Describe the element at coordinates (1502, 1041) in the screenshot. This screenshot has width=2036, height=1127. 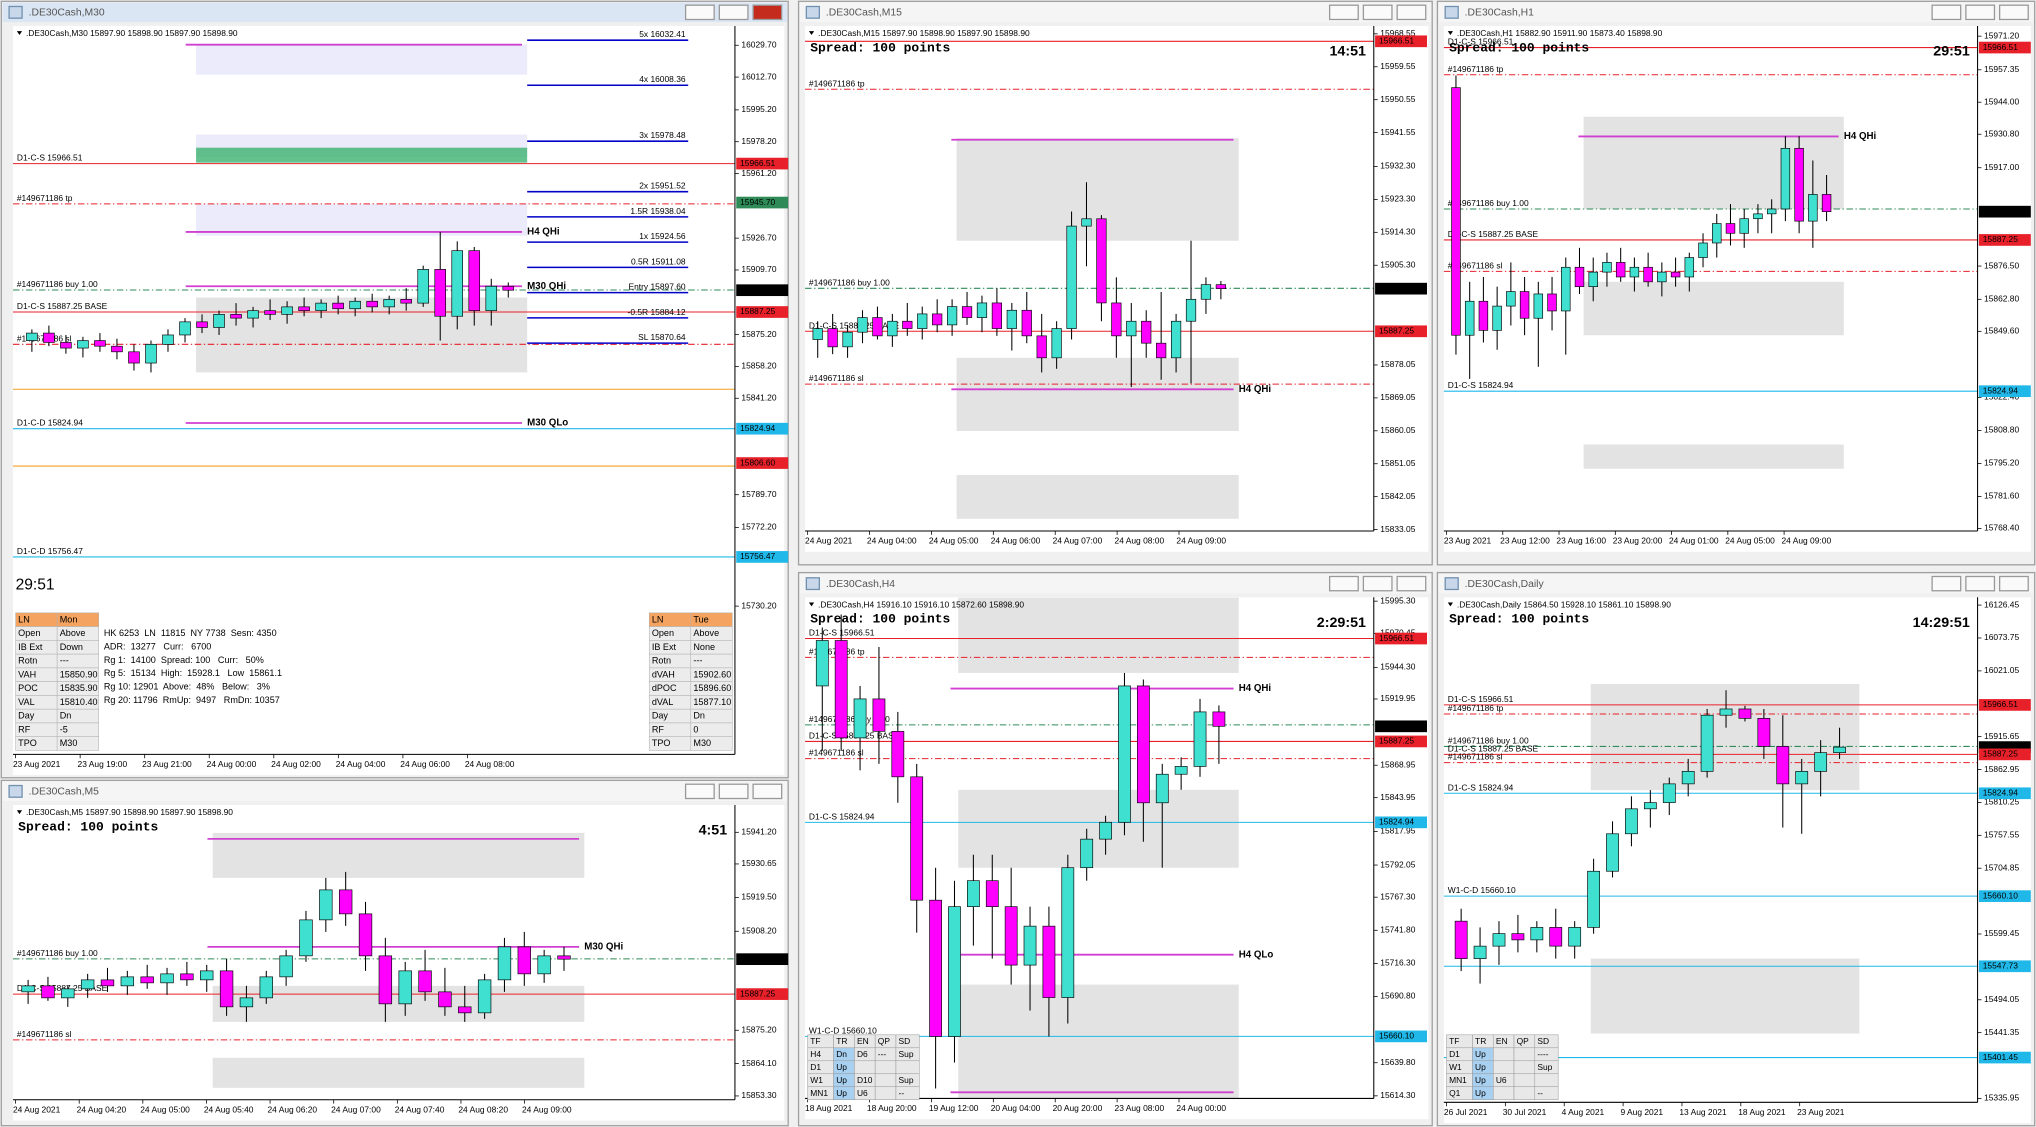
I see `table-text: EN` at that location.